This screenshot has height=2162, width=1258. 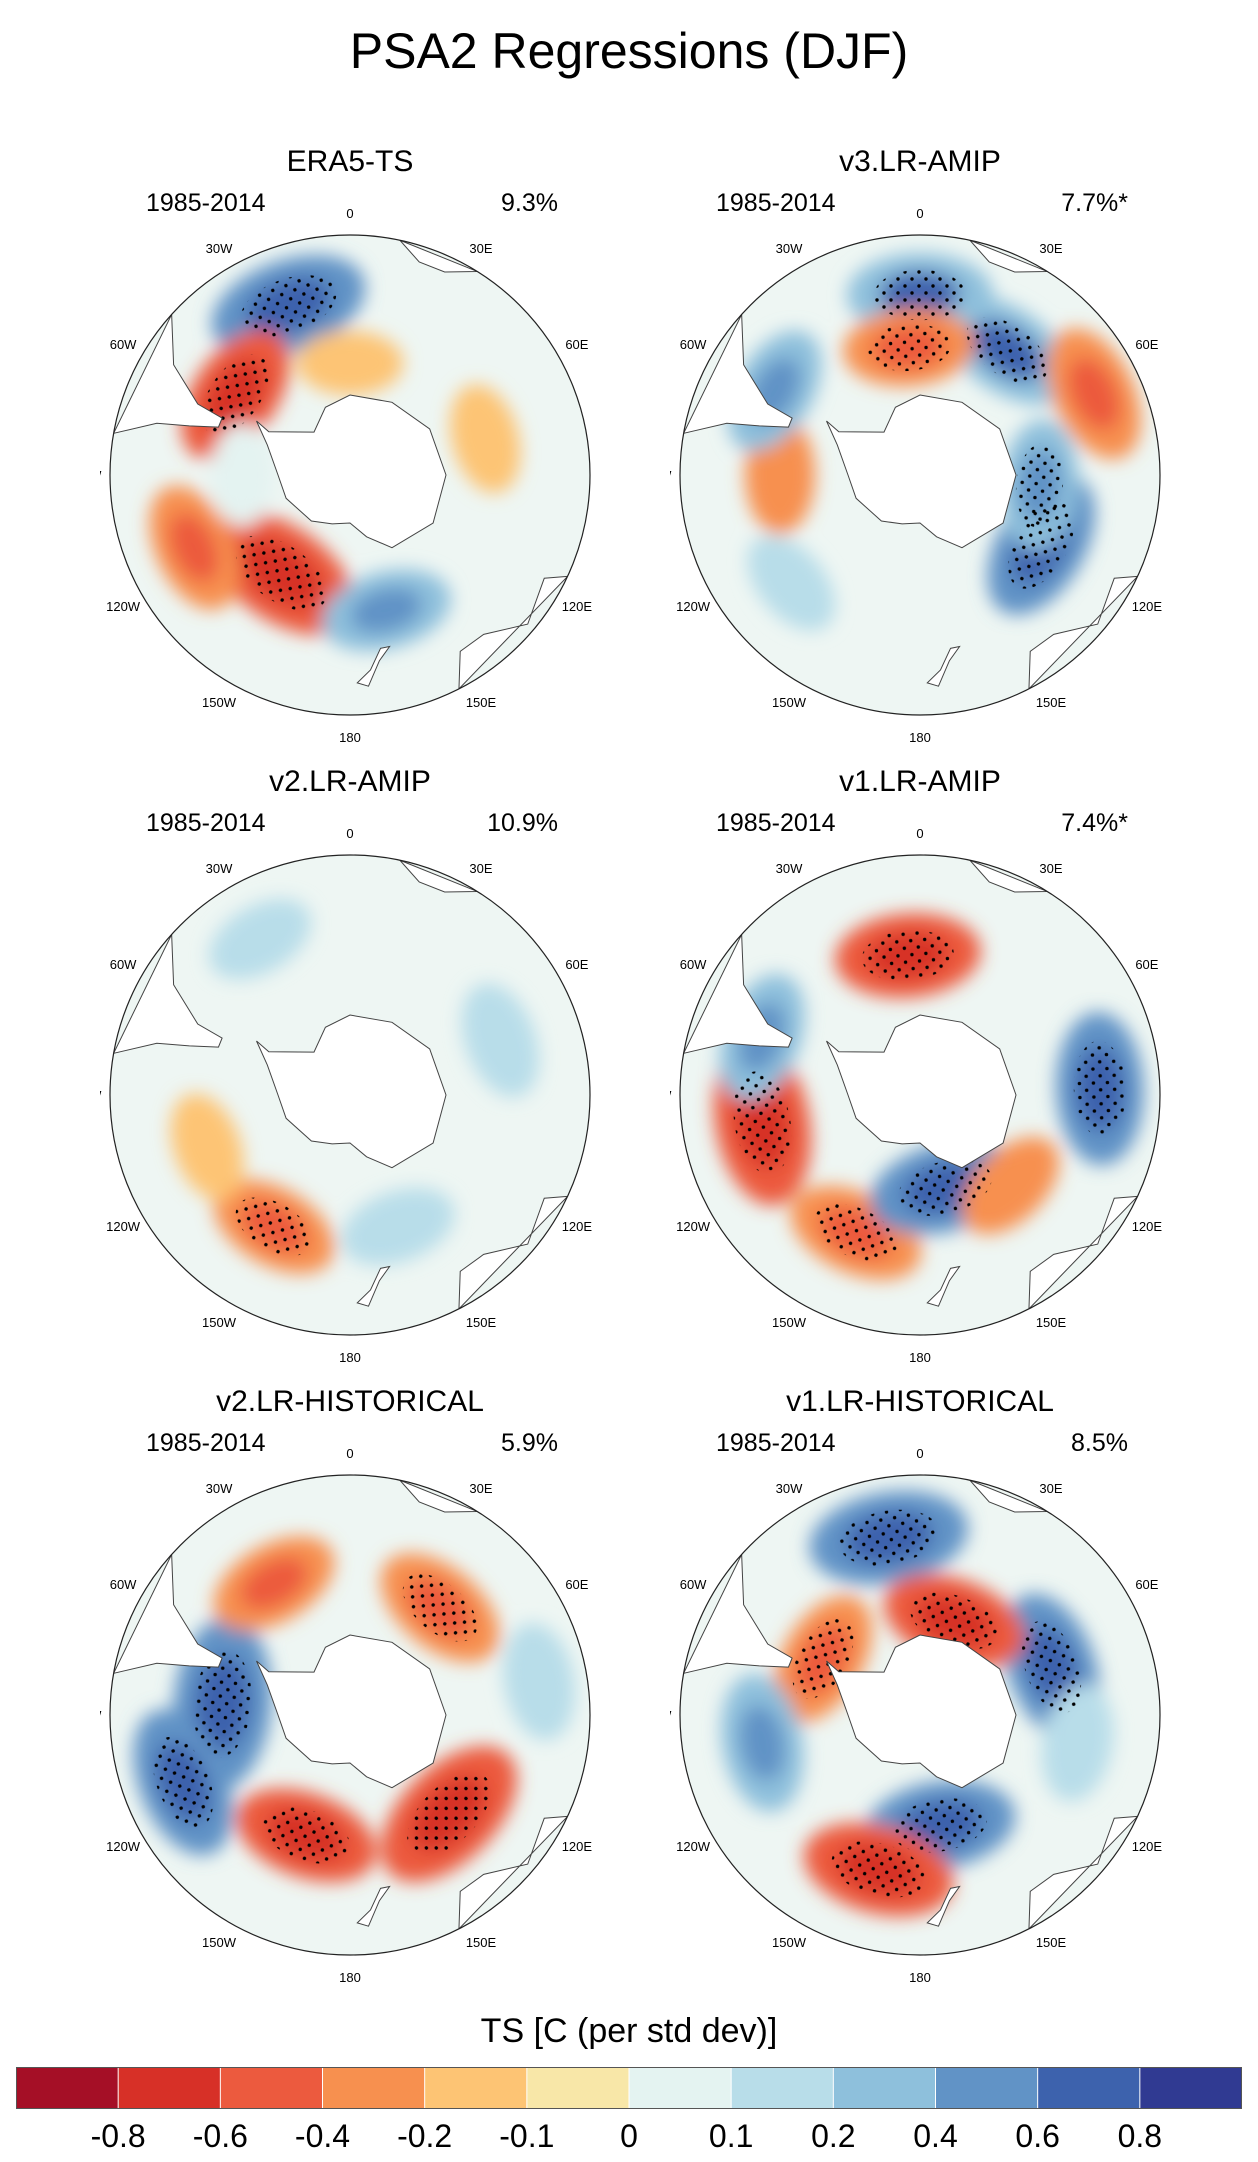 I want to click on panel-title: v1.LR-HISTORICAL, so click(x=920, y=1401).